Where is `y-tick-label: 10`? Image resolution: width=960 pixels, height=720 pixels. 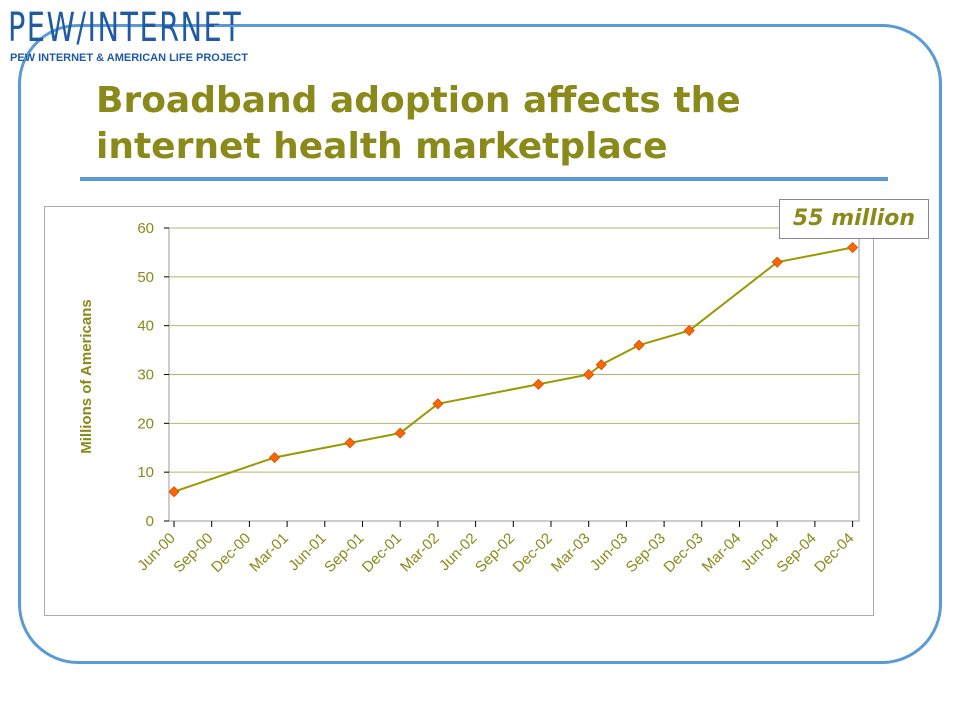
y-tick-label: 10 is located at coordinates (145, 472).